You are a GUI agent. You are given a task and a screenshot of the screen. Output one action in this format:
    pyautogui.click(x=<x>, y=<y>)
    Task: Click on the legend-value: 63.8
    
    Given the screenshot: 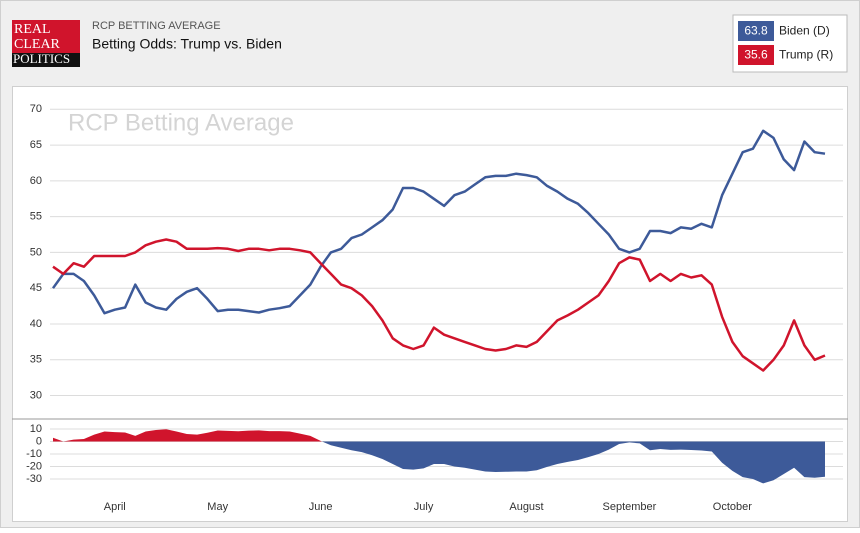 What is the action you would take?
    pyautogui.click(x=756, y=31)
    